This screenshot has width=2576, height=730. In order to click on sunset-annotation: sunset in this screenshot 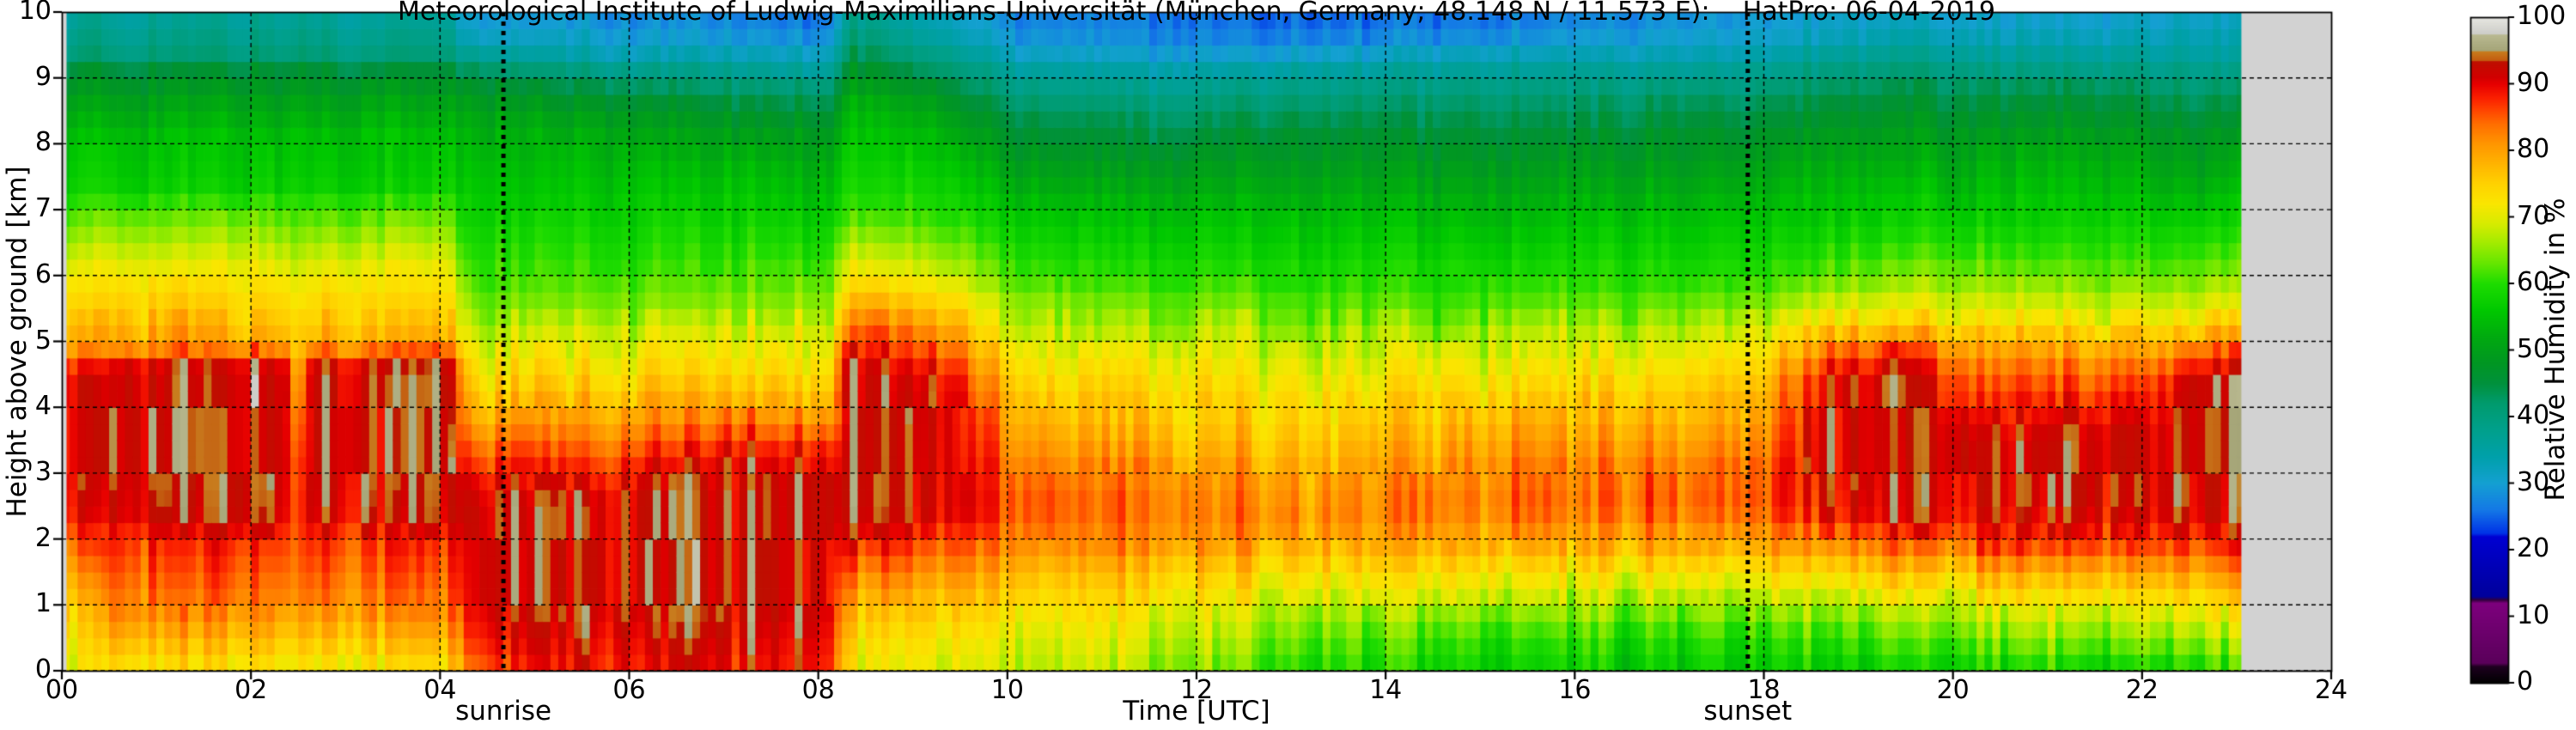, I will do `click(1748, 711)`.